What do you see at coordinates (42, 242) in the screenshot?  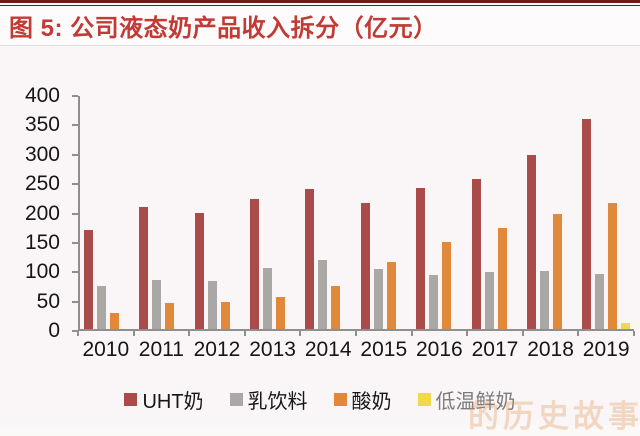 I see `y-tick-label-150: 150` at bounding box center [42, 242].